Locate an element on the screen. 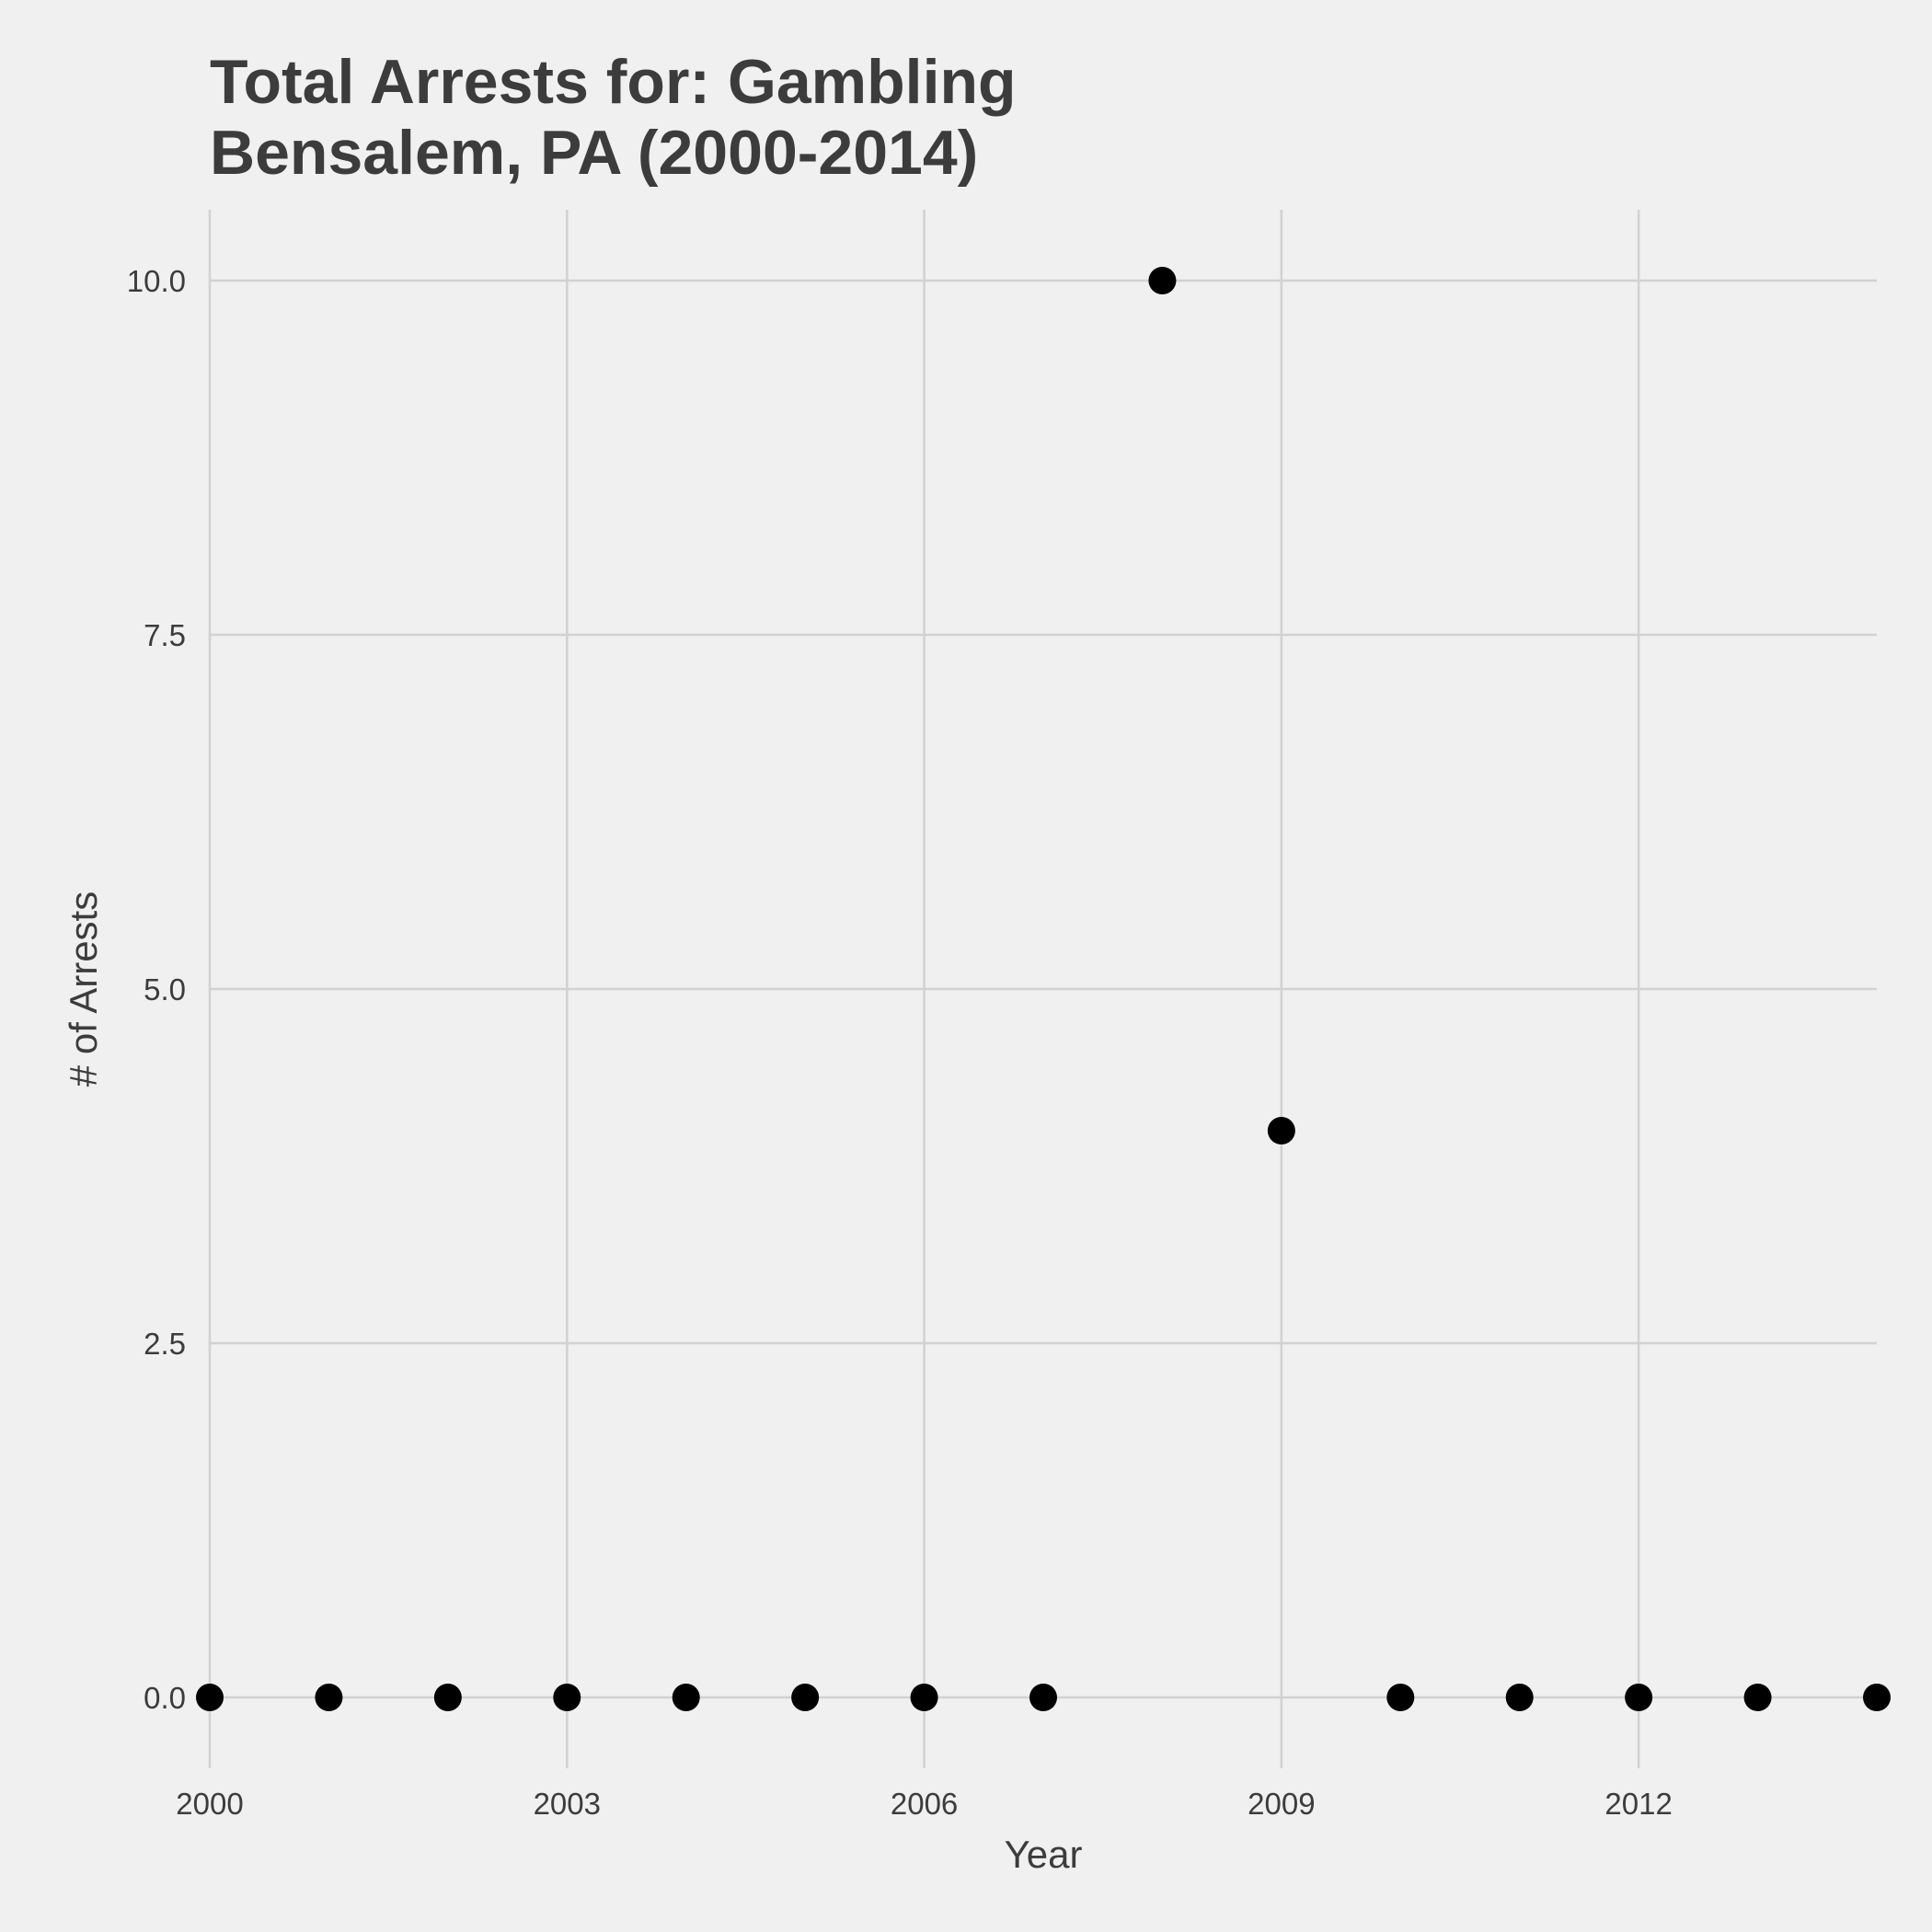 The image size is (1932, 1932). y-axis-title: # of Arrests is located at coordinates (83, 989).